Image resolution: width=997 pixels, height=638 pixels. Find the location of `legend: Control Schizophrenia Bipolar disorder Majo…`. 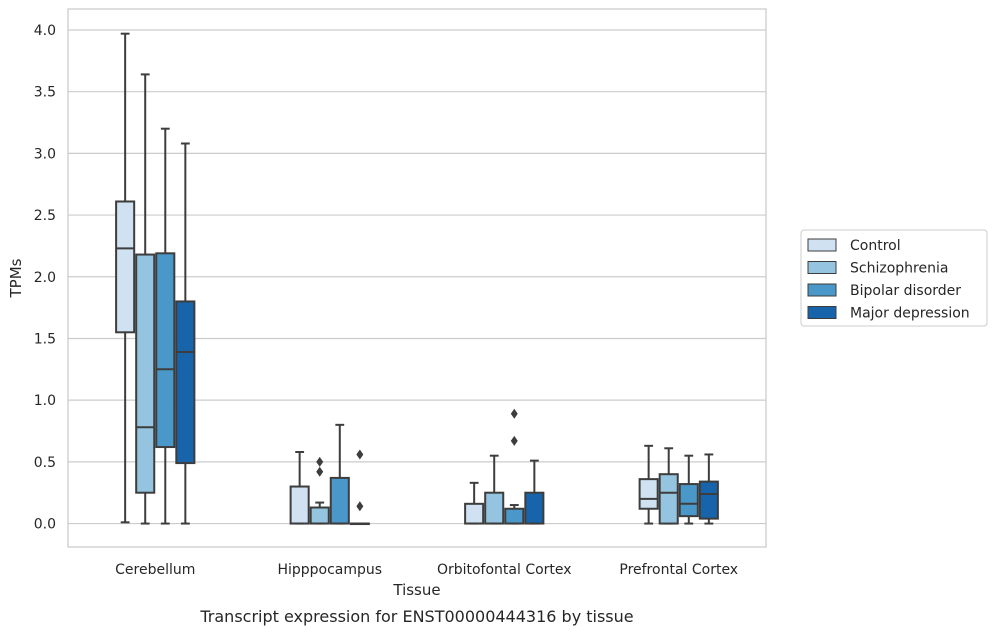

legend: Control Schizophrenia Bipolar disorder Majo… is located at coordinates (894, 278).